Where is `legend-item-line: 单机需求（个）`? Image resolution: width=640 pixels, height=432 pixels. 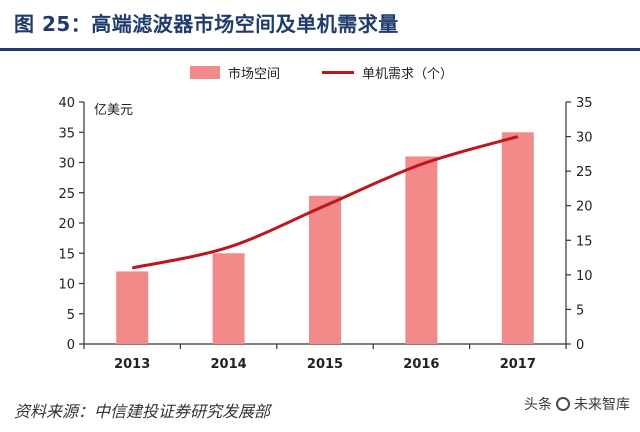
legend-item-line: 单机需求（个） is located at coordinates (387, 72).